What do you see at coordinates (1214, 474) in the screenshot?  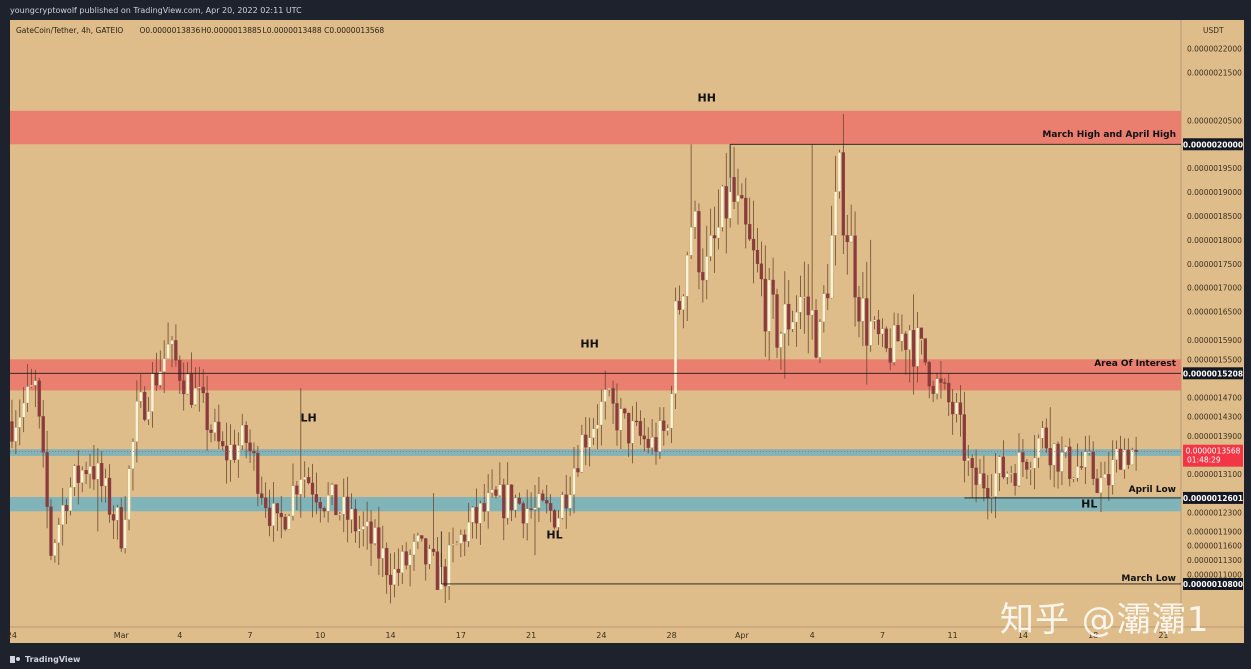 I see `y-tick-label-15: 0.0000013100` at bounding box center [1214, 474].